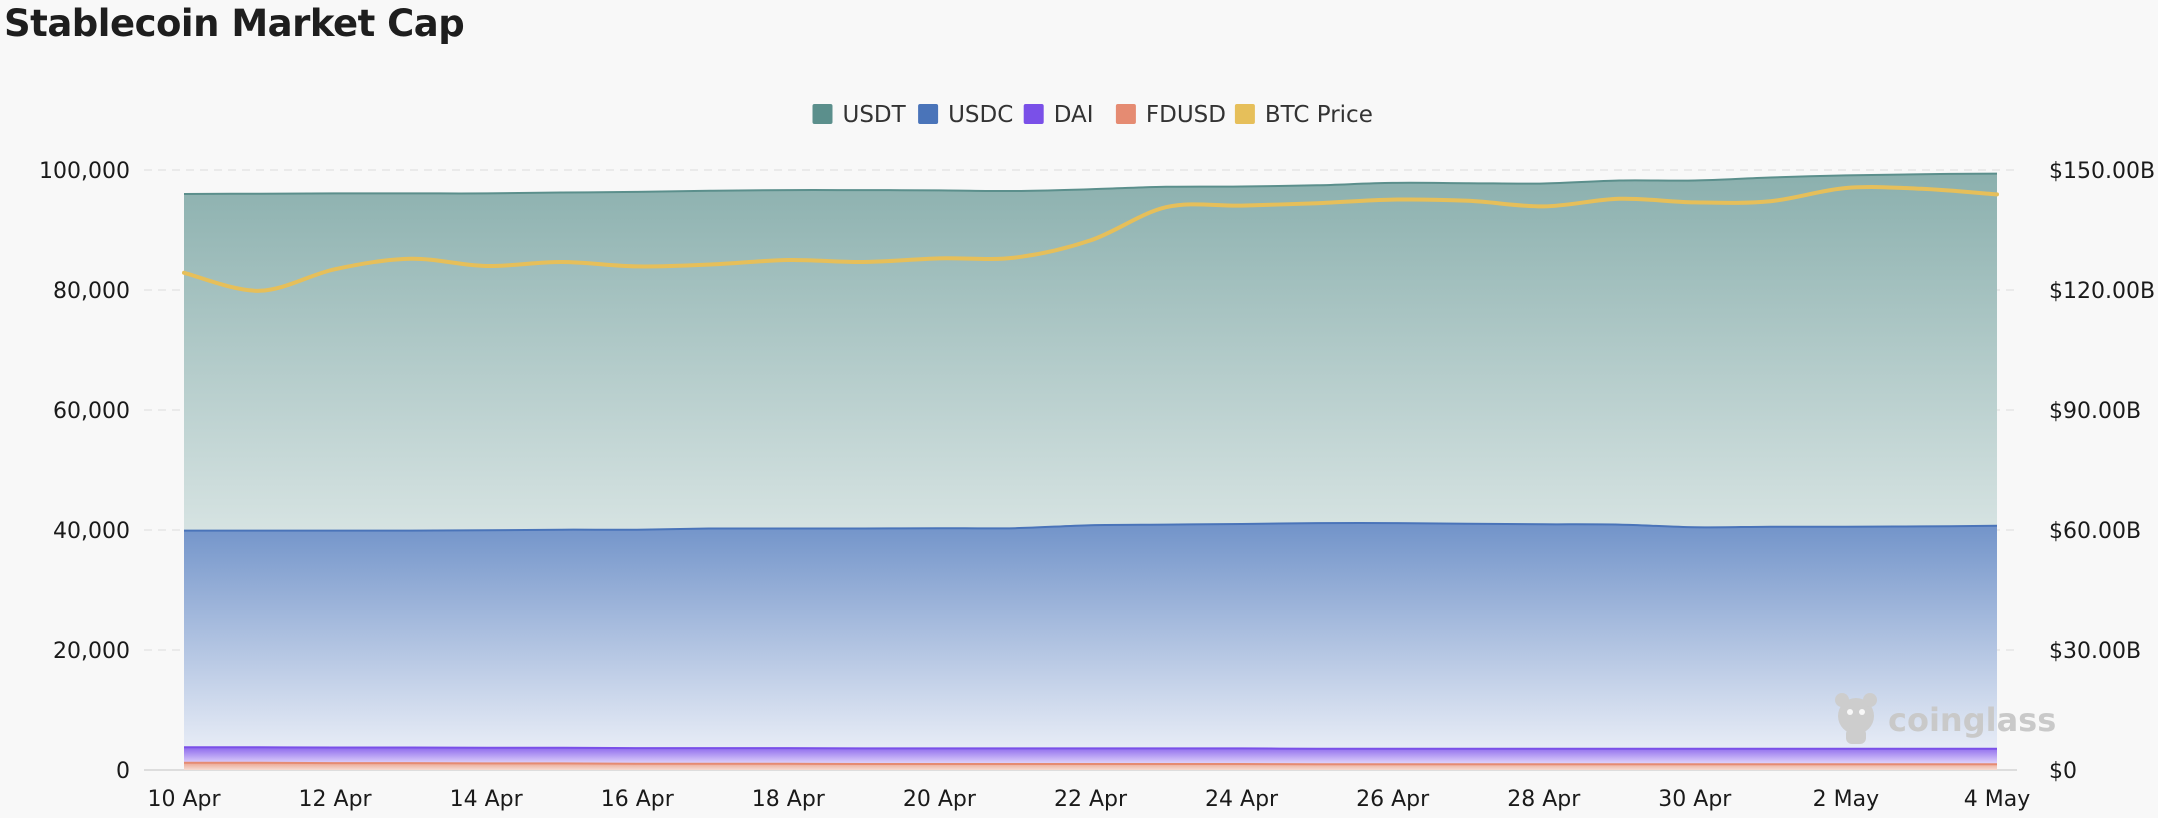 The image size is (2158, 818). I want to click on page-title: Stablecoin Market Cap, so click(234, 23).